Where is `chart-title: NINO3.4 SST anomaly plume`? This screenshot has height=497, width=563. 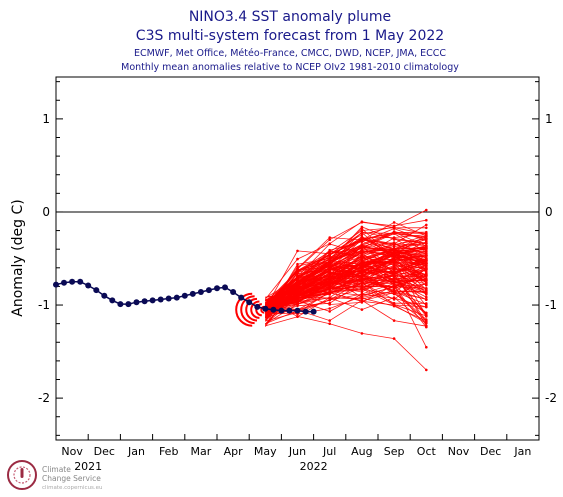
chart-title: NINO3.4 SST anomaly plume is located at coordinates (290, 17).